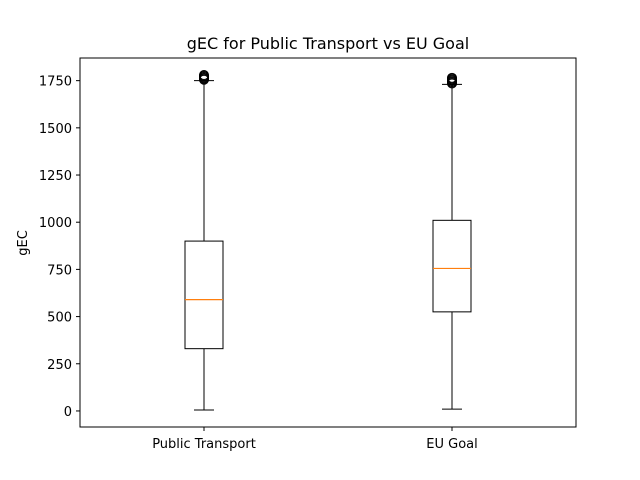  What do you see at coordinates (68, 412) in the screenshot?
I see `y-tick-label: 0` at bounding box center [68, 412].